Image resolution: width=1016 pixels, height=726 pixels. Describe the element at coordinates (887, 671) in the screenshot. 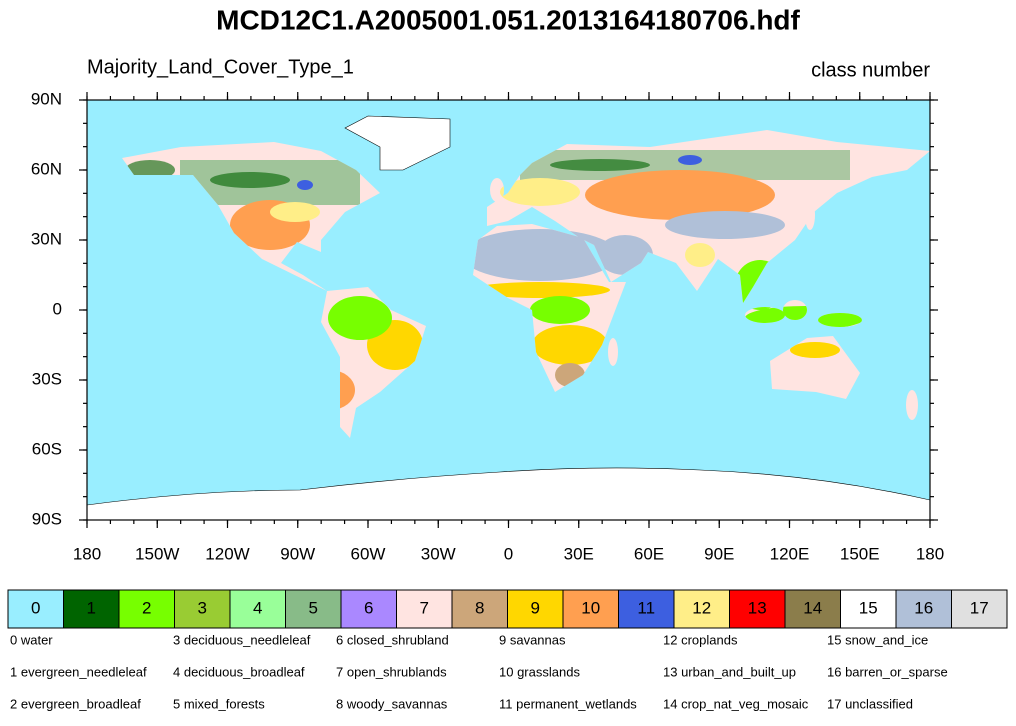

I see `legend-entry: 16 barren_or_sparse` at that location.